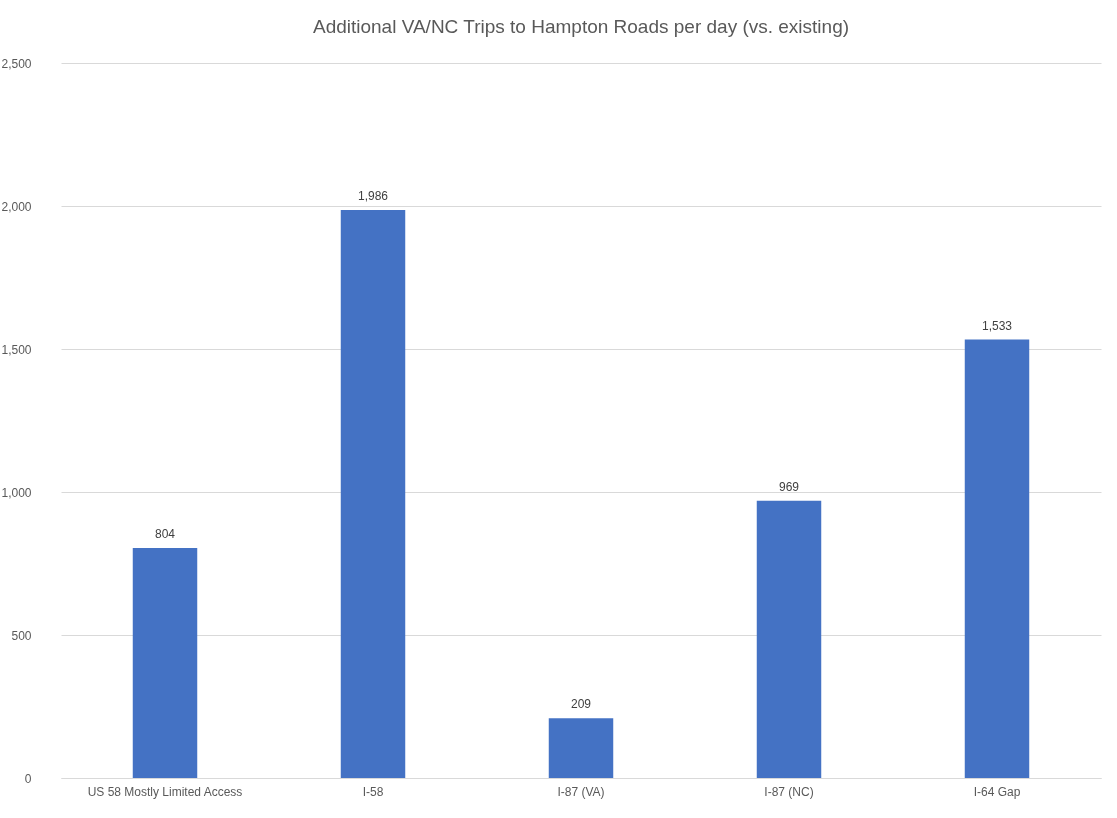 The image size is (1117, 818). I want to click on y-tick-label: 1,000, so click(16, 492).